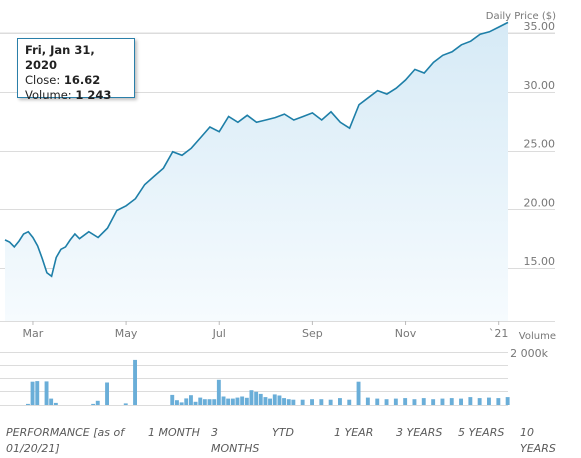 This screenshot has width=581, height=458. I want to click on range-10-years-button-line2: YEARS, so click(538, 448).